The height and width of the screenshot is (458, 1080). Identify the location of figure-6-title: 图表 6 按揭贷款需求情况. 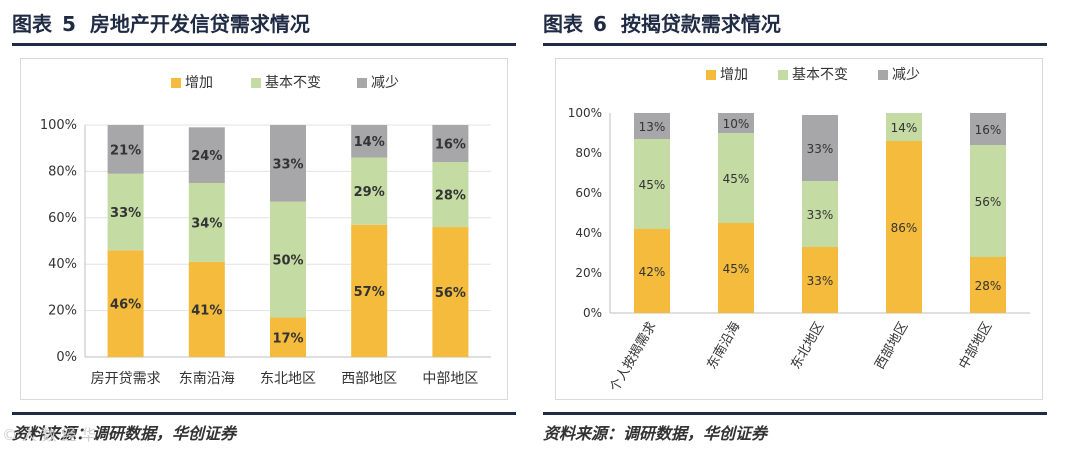
(662, 22).